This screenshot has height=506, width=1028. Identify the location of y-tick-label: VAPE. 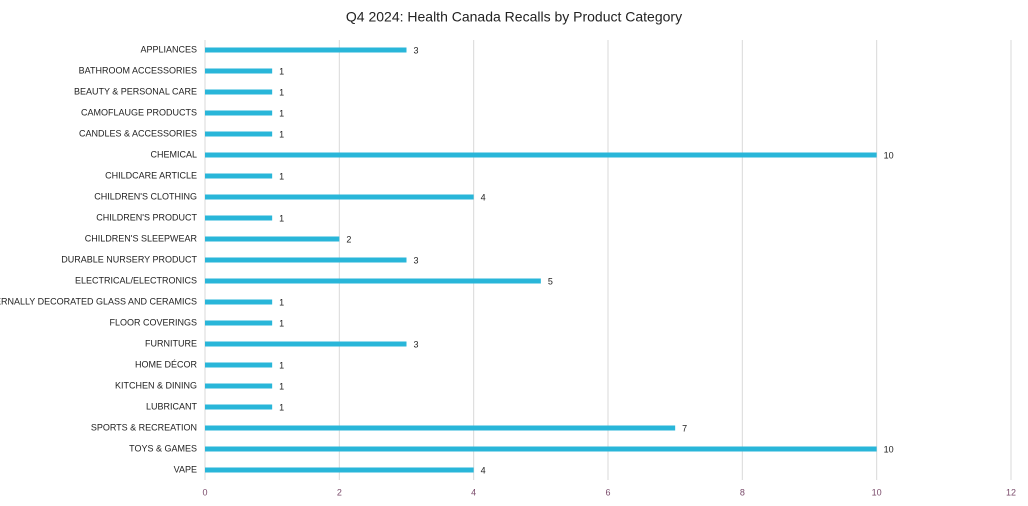
(185, 469).